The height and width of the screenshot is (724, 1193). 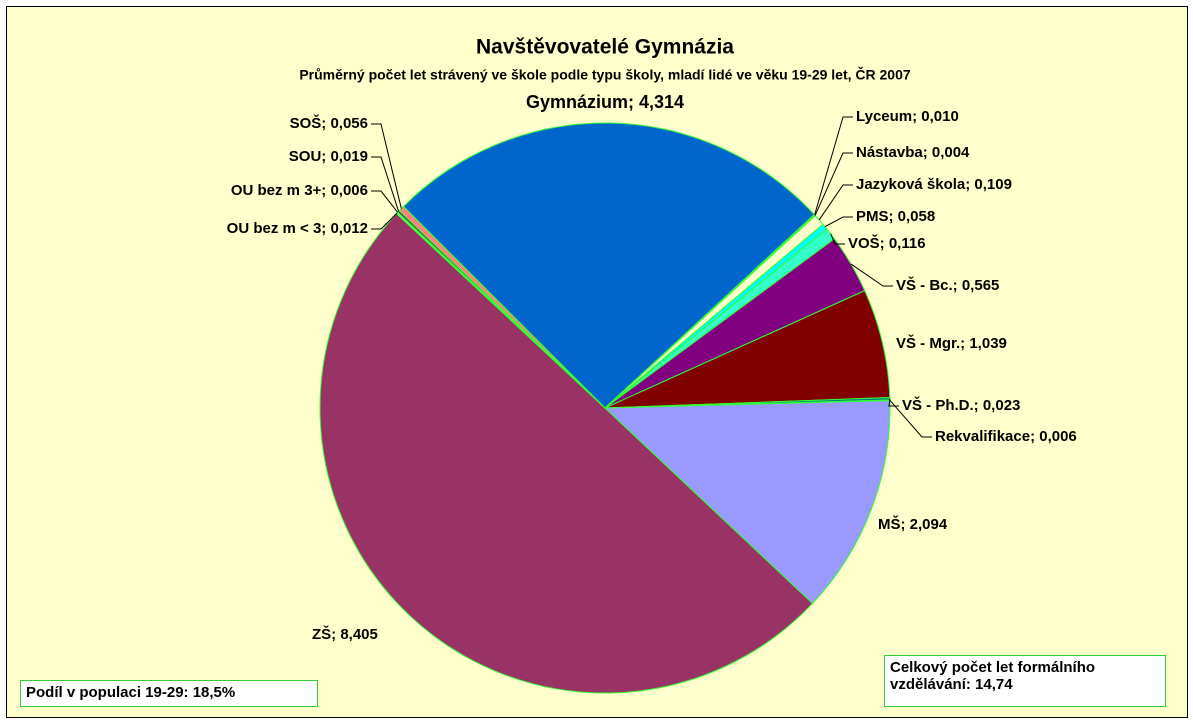 What do you see at coordinates (299, 190) in the screenshot?
I see `data-label: OU bez m 3+; 0,006` at bounding box center [299, 190].